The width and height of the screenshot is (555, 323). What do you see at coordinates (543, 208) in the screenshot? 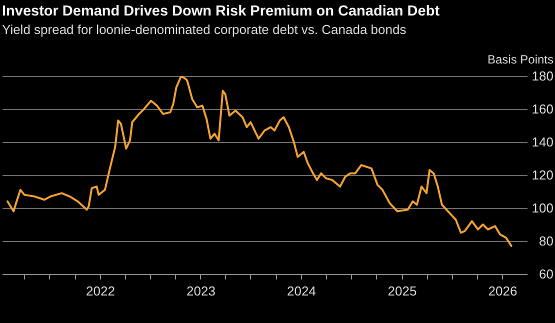
I see `y-tick-label: 100` at bounding box center [543, 208].